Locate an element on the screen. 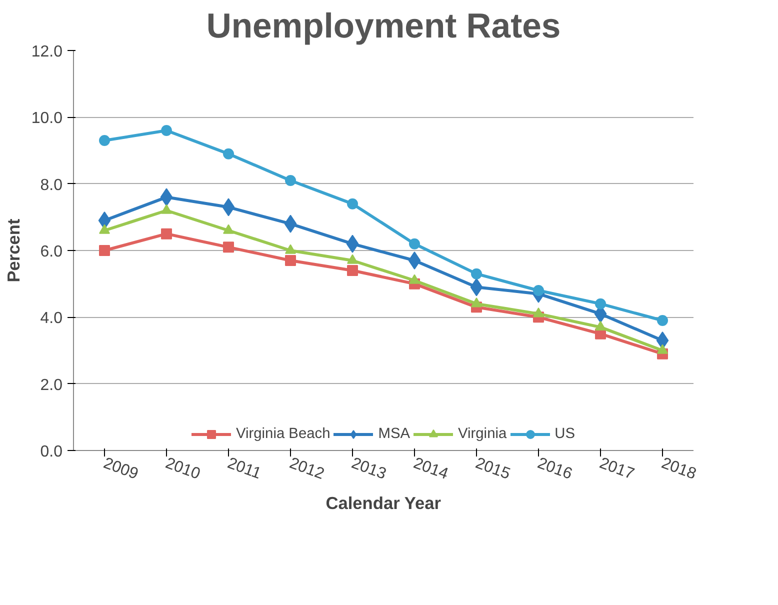  chart-title: Unemployment Rates is located at coordinates (383, 27).